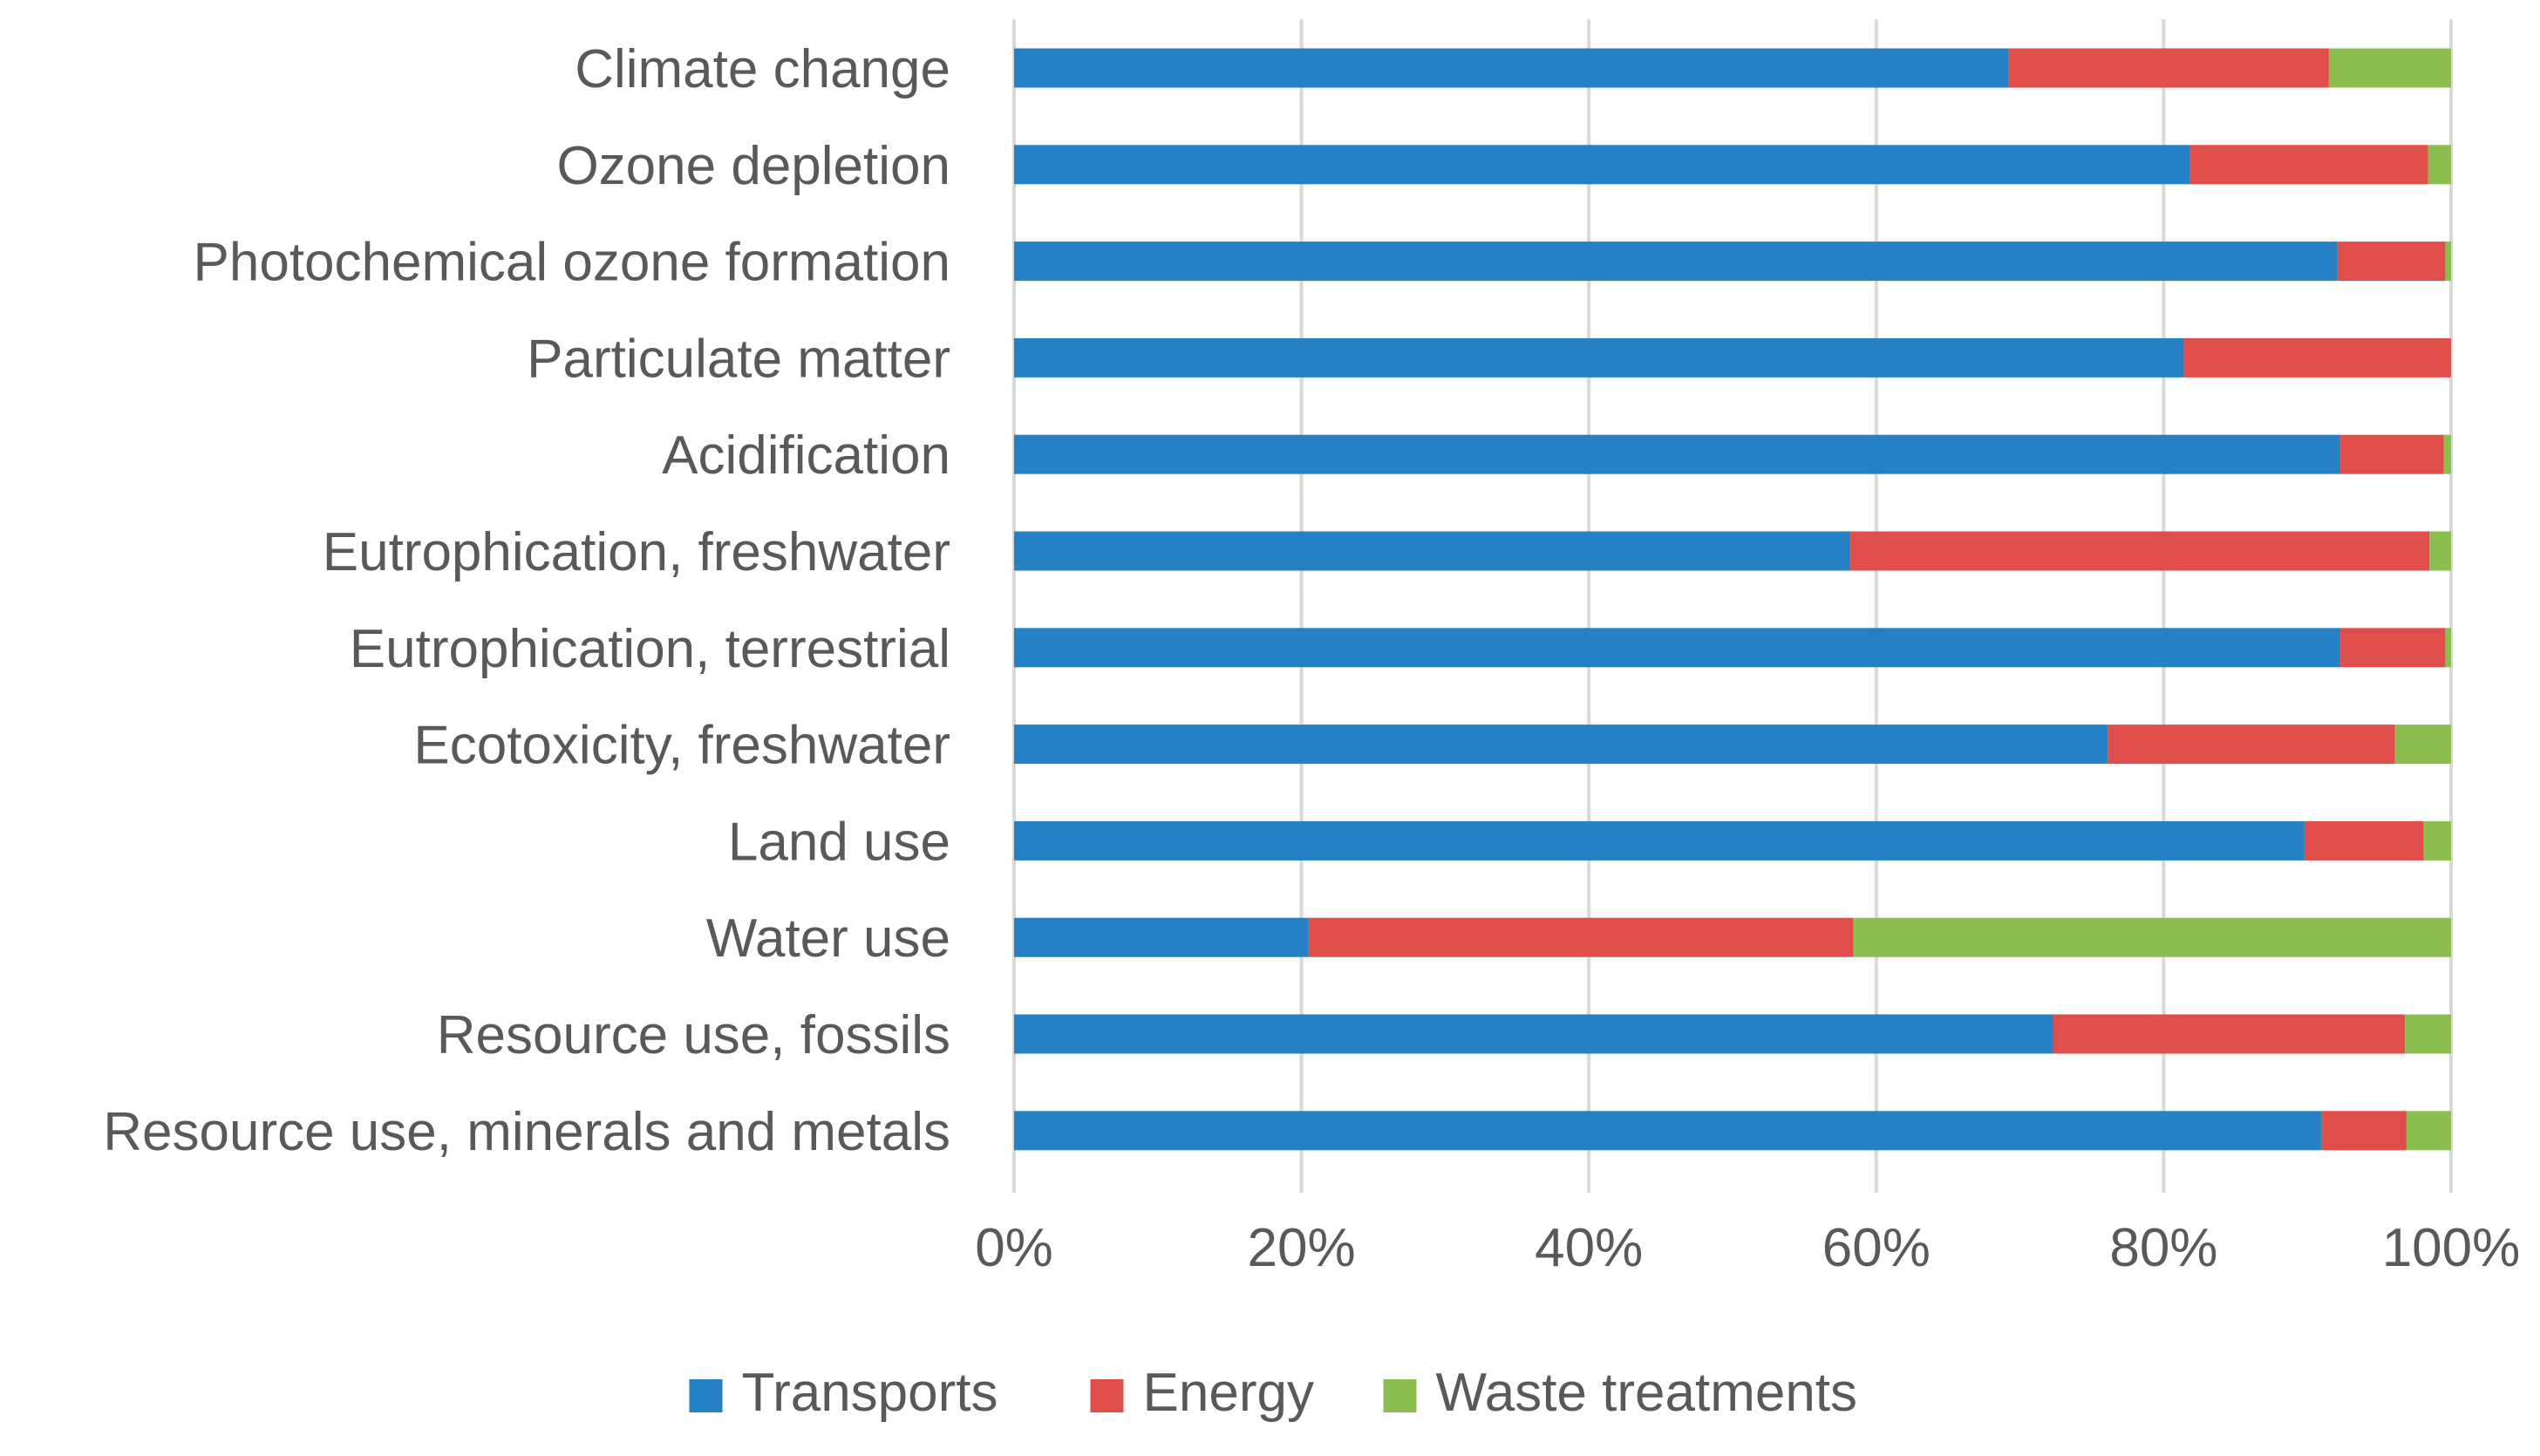  I want to click on category-label: Eutrophication, terrestrial, so click(650, 649).